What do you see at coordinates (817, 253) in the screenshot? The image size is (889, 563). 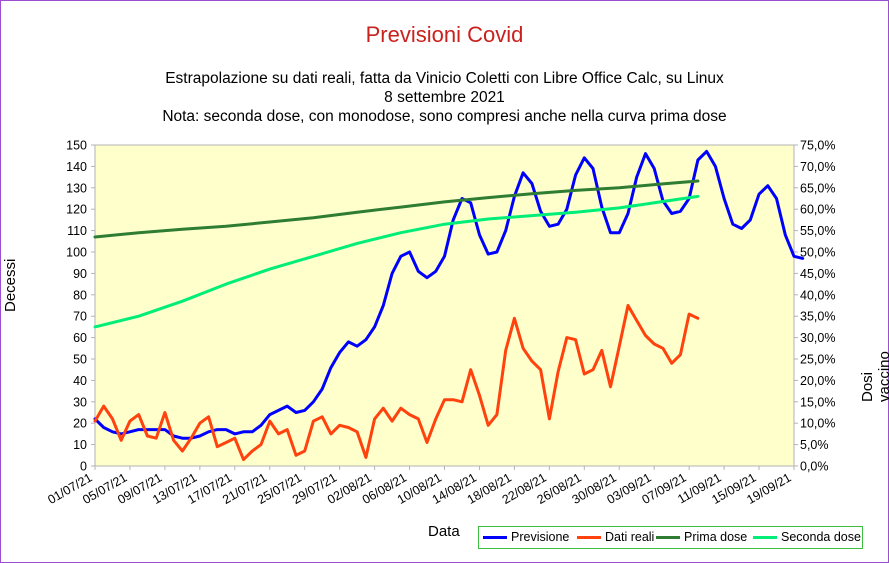 I see `right-tick-label: 50,0%` at bounding box center [817, 253].